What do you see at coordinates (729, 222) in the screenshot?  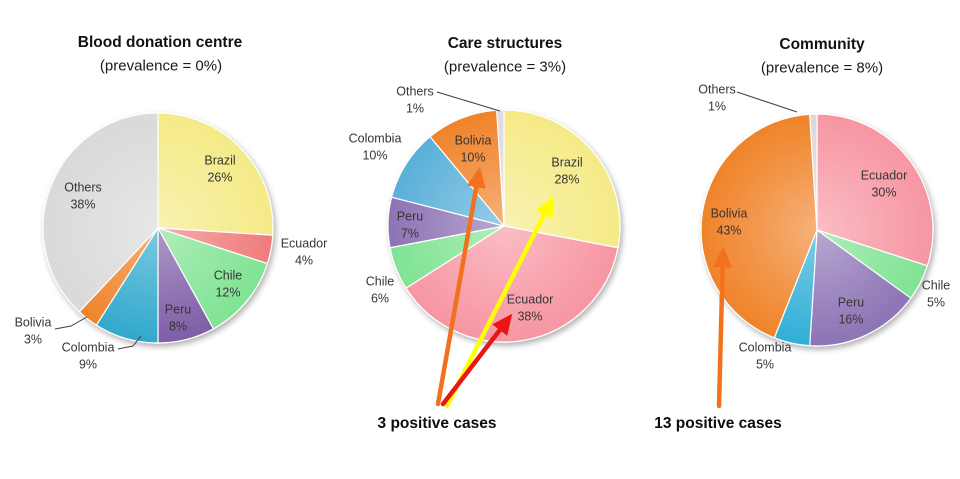 I see `slice-label-bolivia: Bolivia 43%` at bounding box center [729, 222].